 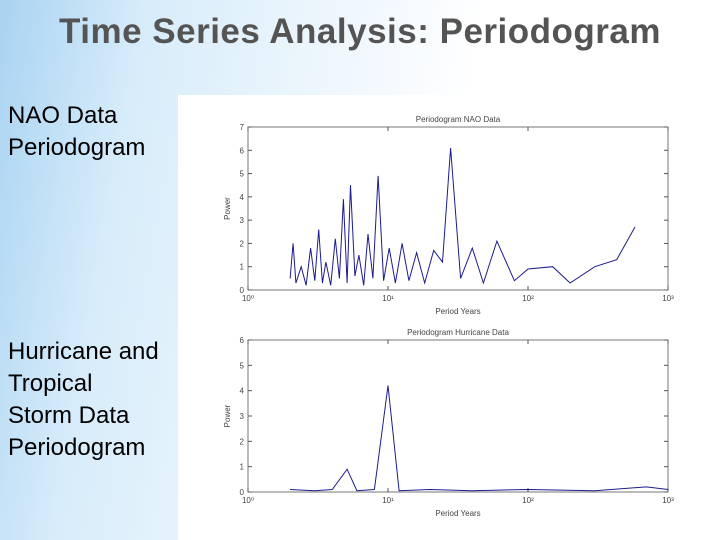 I want to click on caption: NAO Data Periodogram, so click(x=77, y=131).